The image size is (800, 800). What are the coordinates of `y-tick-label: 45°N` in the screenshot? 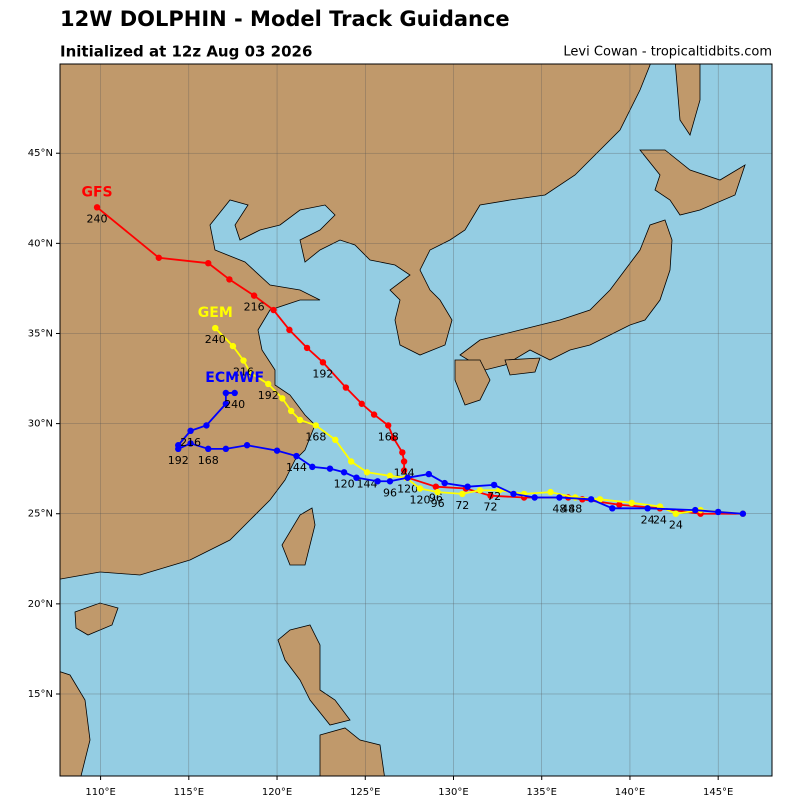 It's located at (40, 153).